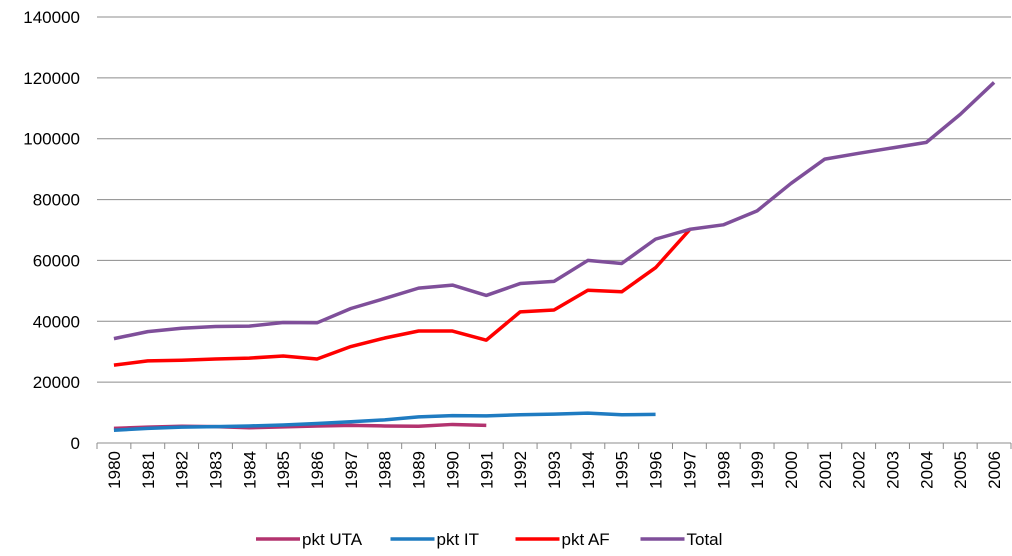 The width and height of the screenshot is (1012, 556). Describe the element at coordinates (182, 470) in the screenshot. I see `x-tick-label: 1982` at that location.